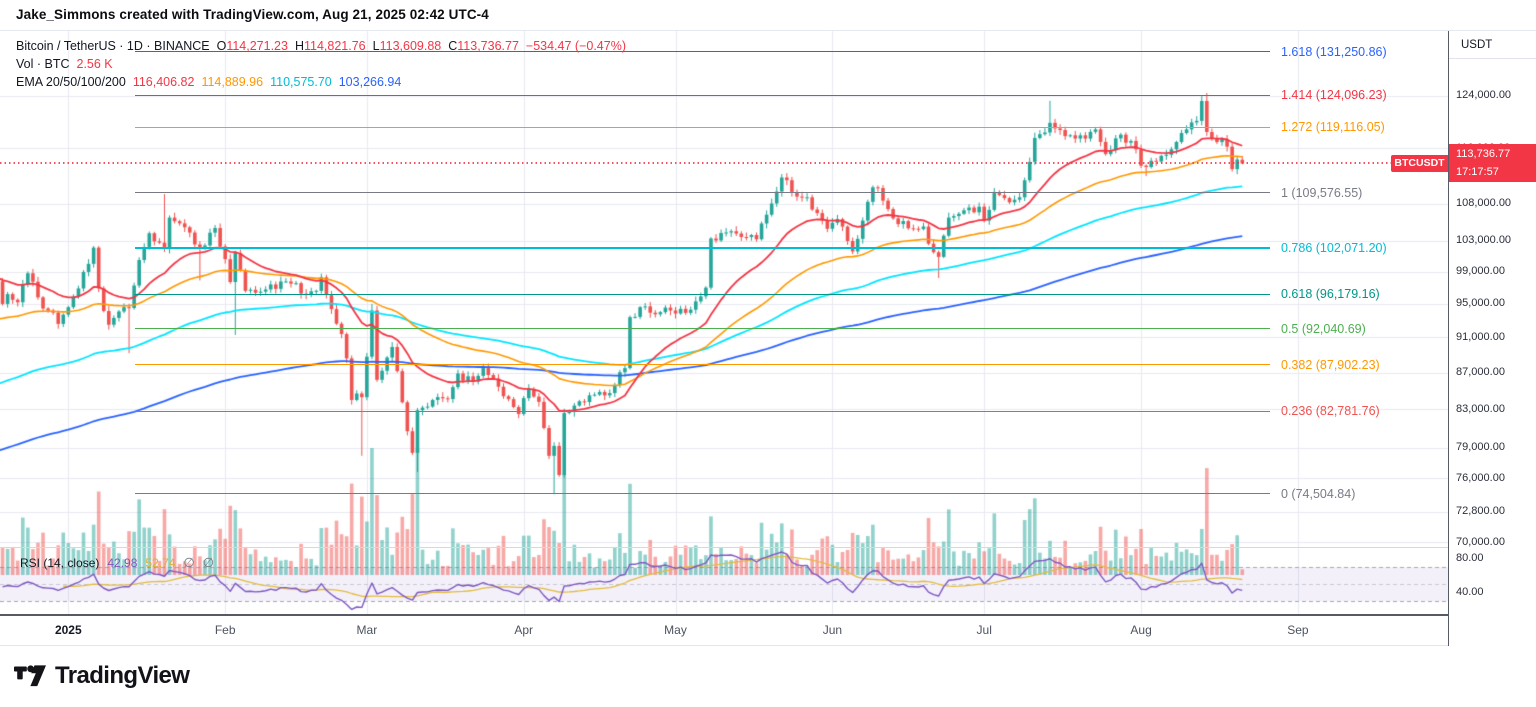 Image resolution: width=1536 pixels, height=707 pixels. What do you see at coordinates (1480, 271) in the screenshot?
I see `price-tick-99000: 99,000.00` at bounding box center [1480, 271].